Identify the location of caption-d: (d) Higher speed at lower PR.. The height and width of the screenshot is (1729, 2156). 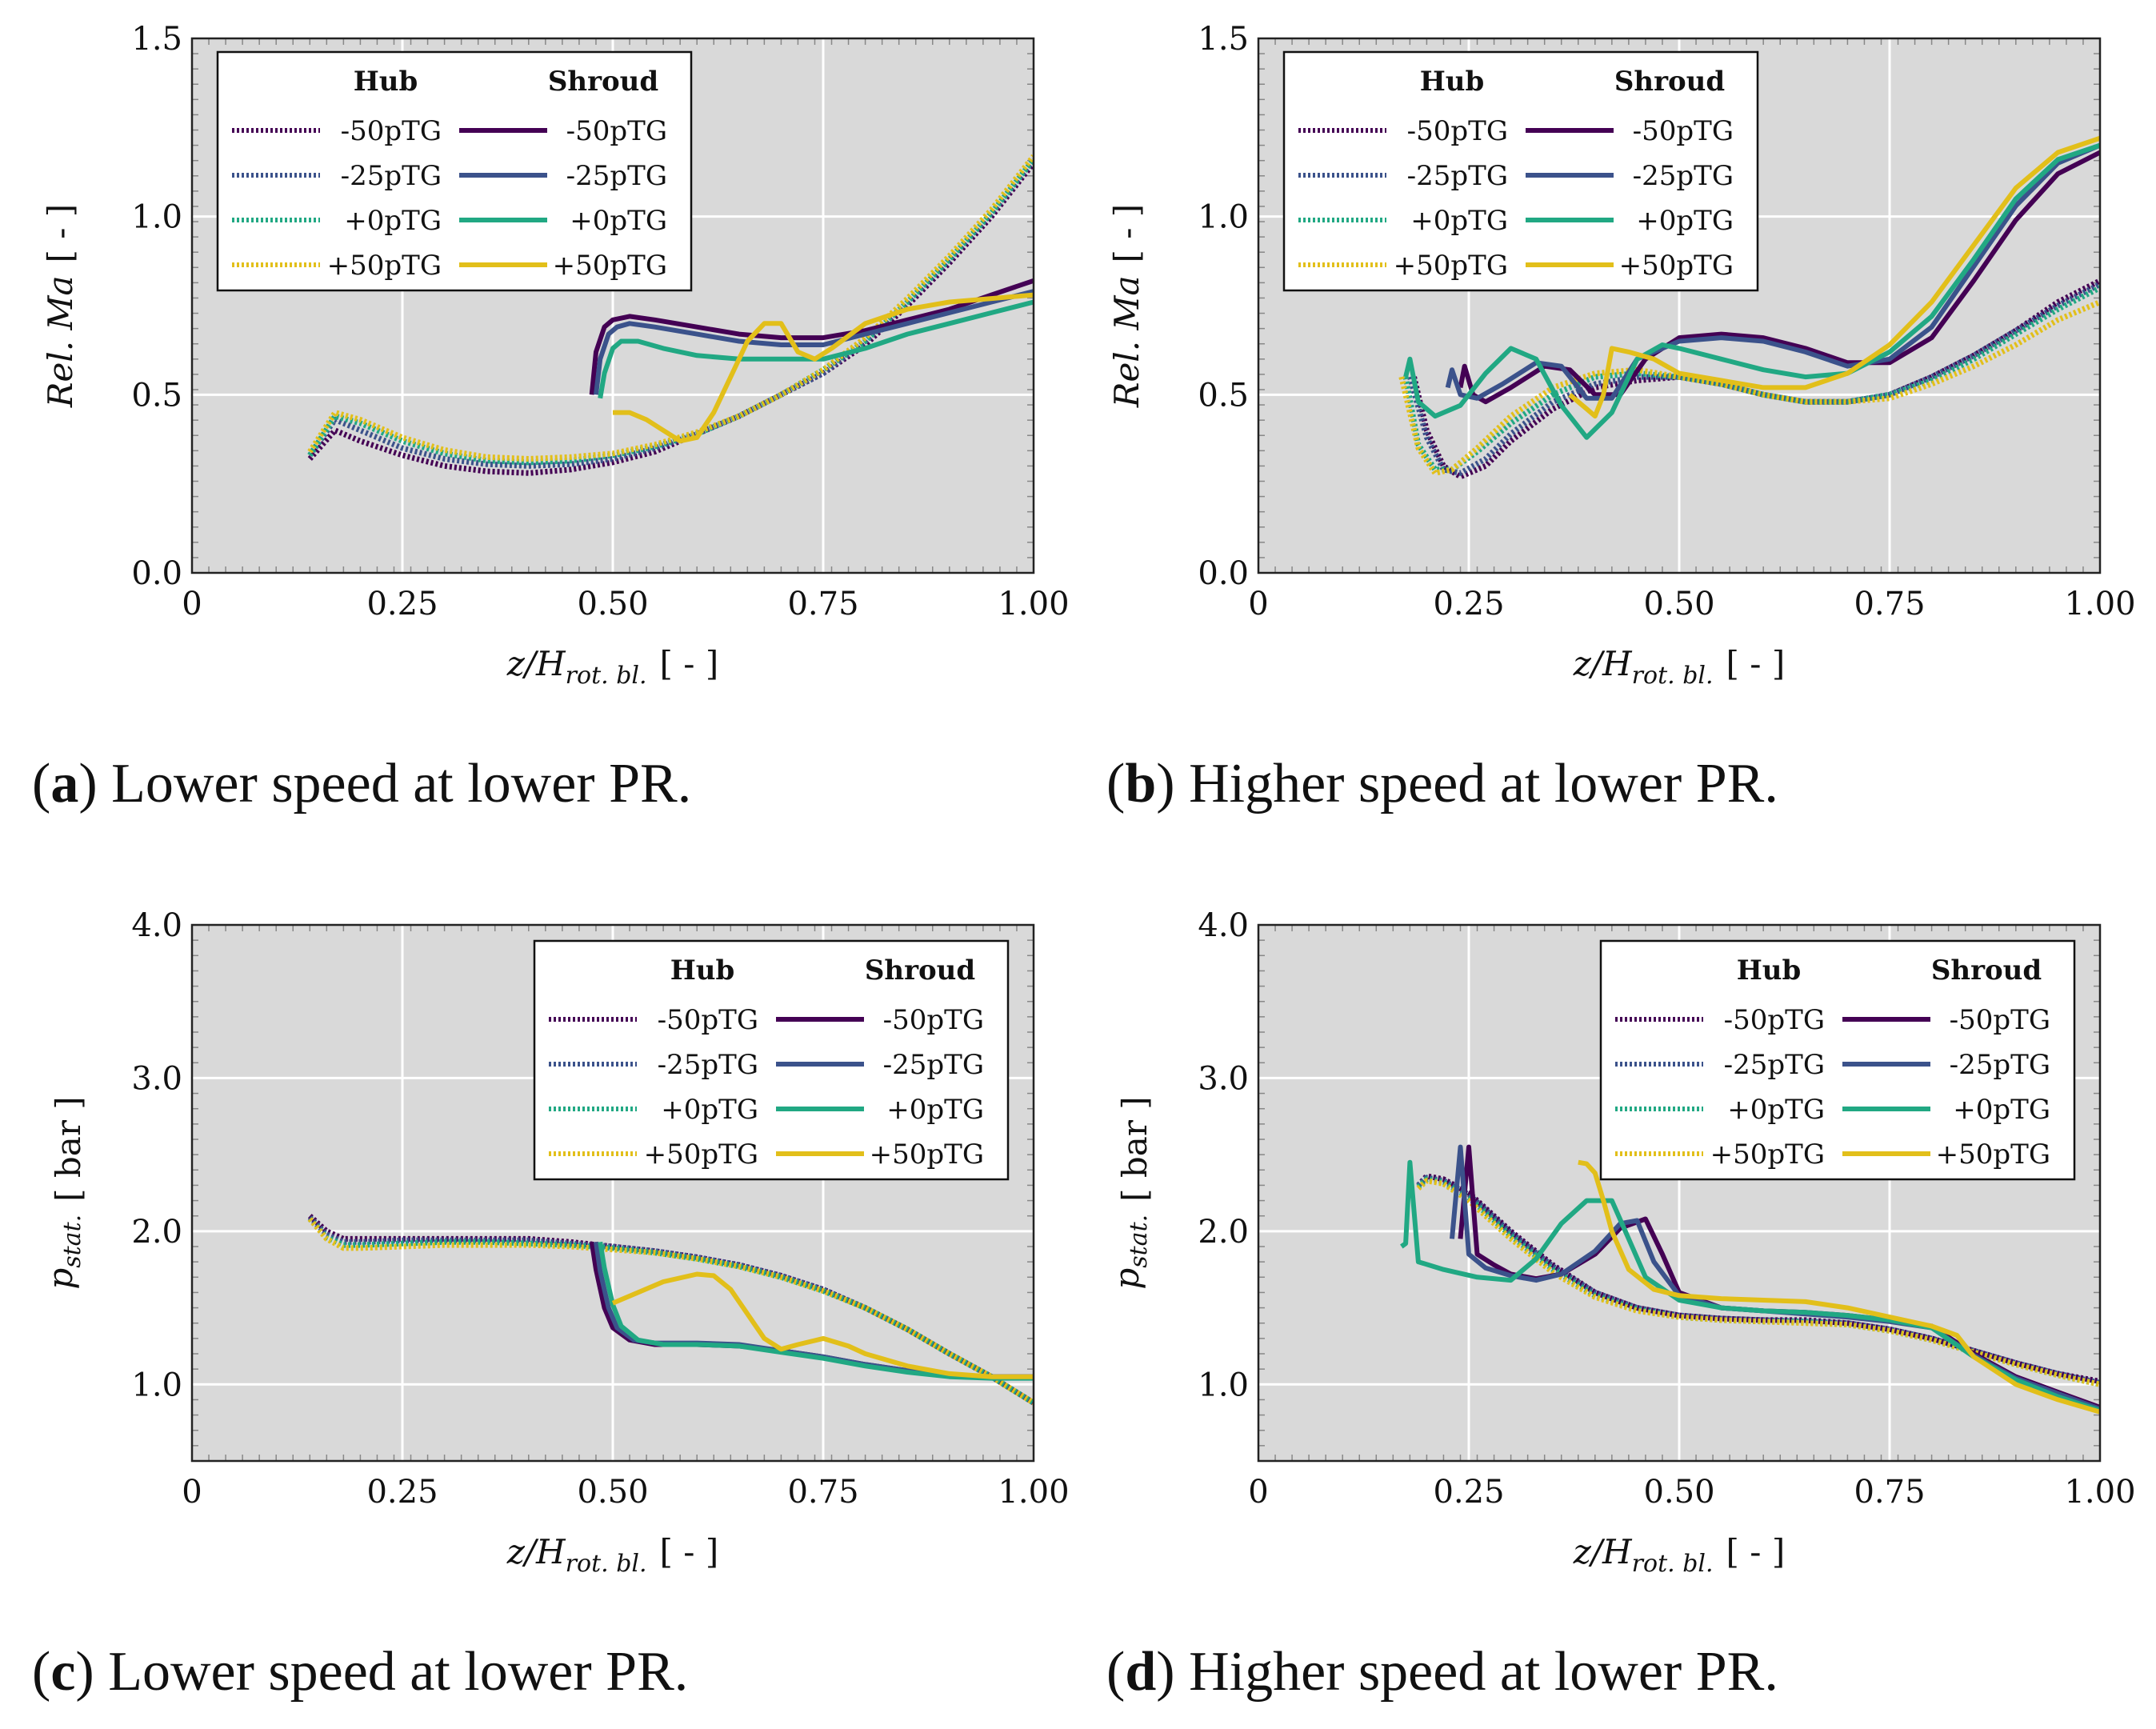
(1442, 1672).